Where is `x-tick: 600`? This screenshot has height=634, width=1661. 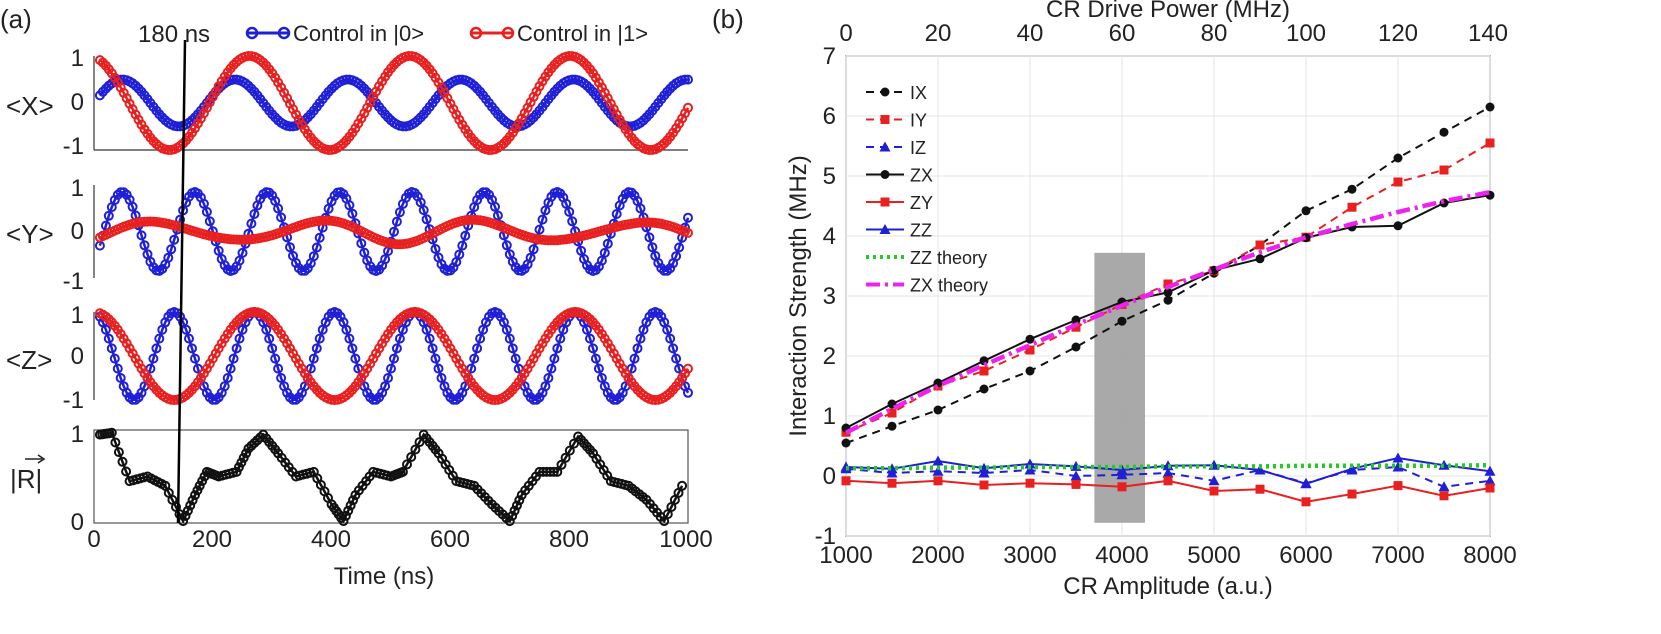 x-tick: 600 is located at coordinates (450, 539).